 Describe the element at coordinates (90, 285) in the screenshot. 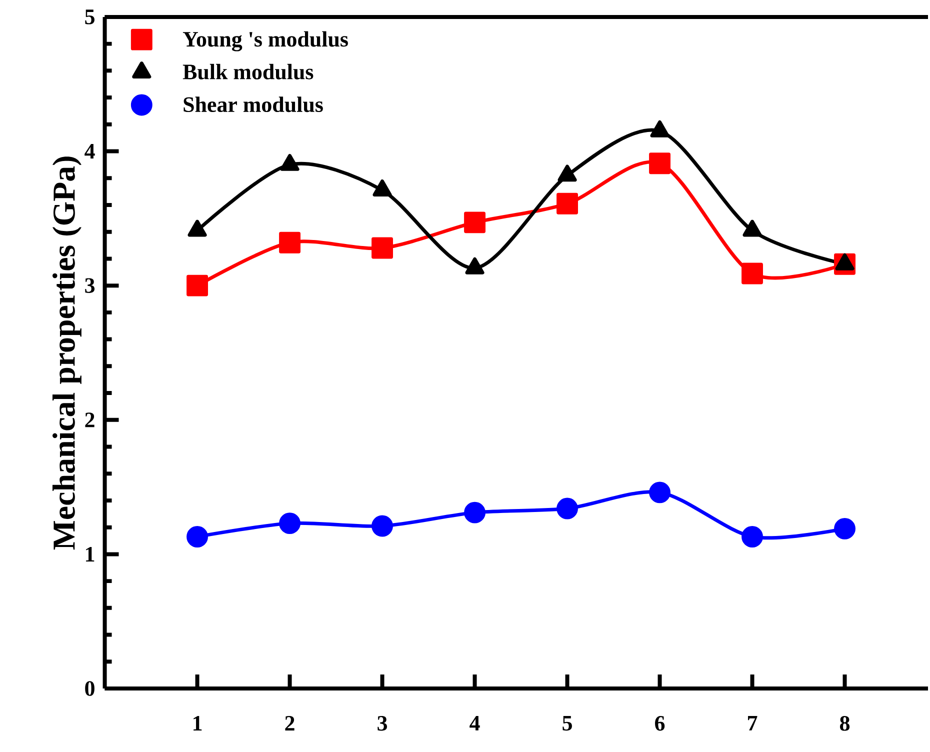

I see `y-tick-label: 3` at that location.